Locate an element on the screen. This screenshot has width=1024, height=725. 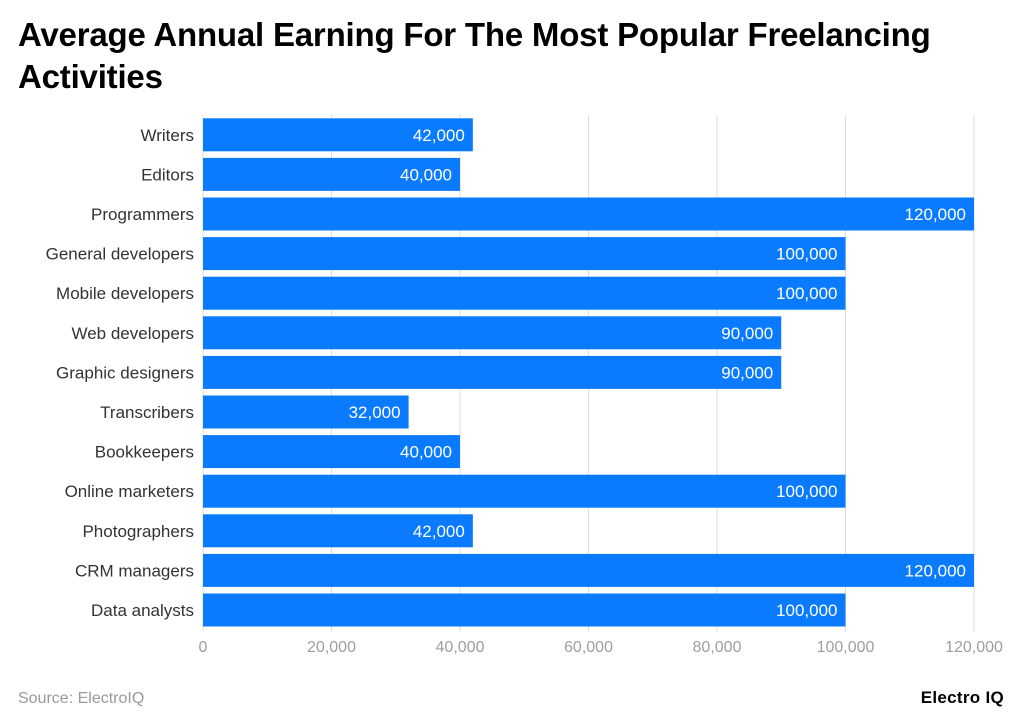
category-label: Writers is located at coordinates (167, 135).